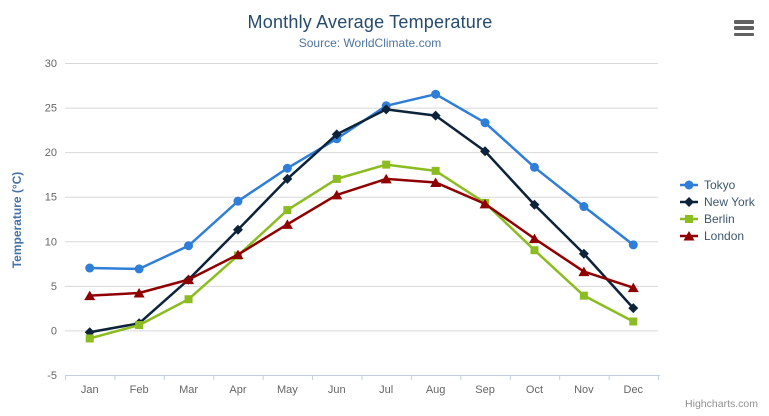 Image resolution: width=769 pixels, height=416 pixels. I want to click on svg-text: 0, so click(54, 331).